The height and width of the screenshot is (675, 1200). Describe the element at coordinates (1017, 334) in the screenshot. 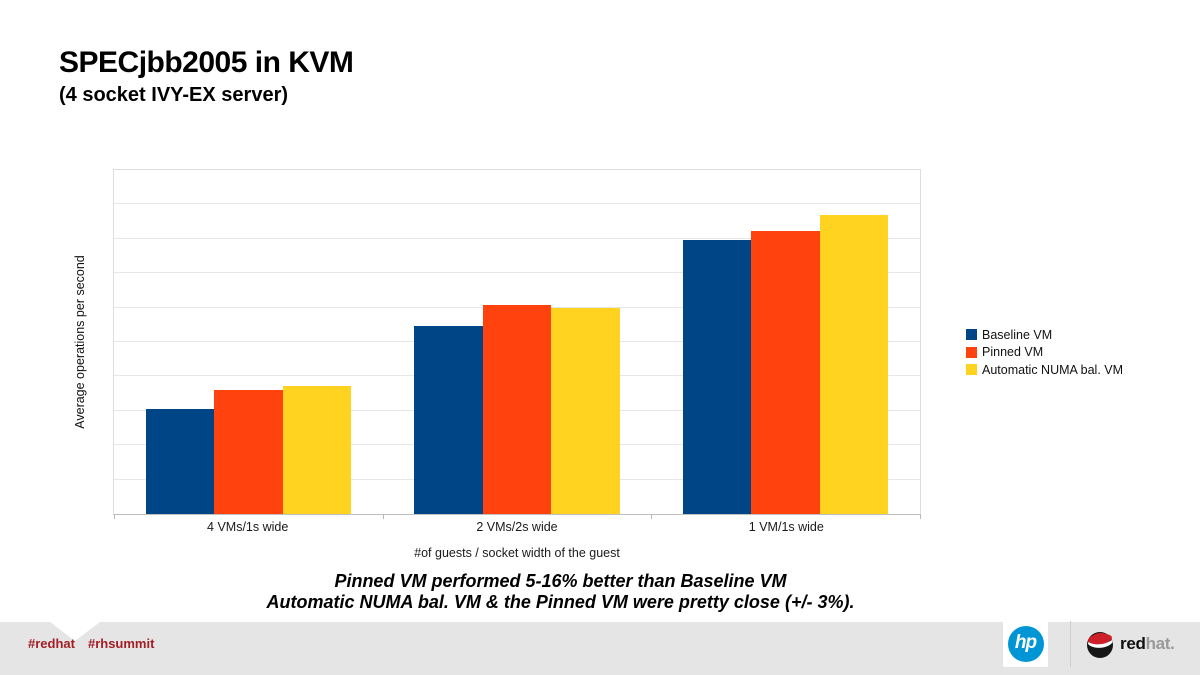

I see `legend-label: Baseline VM` at that location.